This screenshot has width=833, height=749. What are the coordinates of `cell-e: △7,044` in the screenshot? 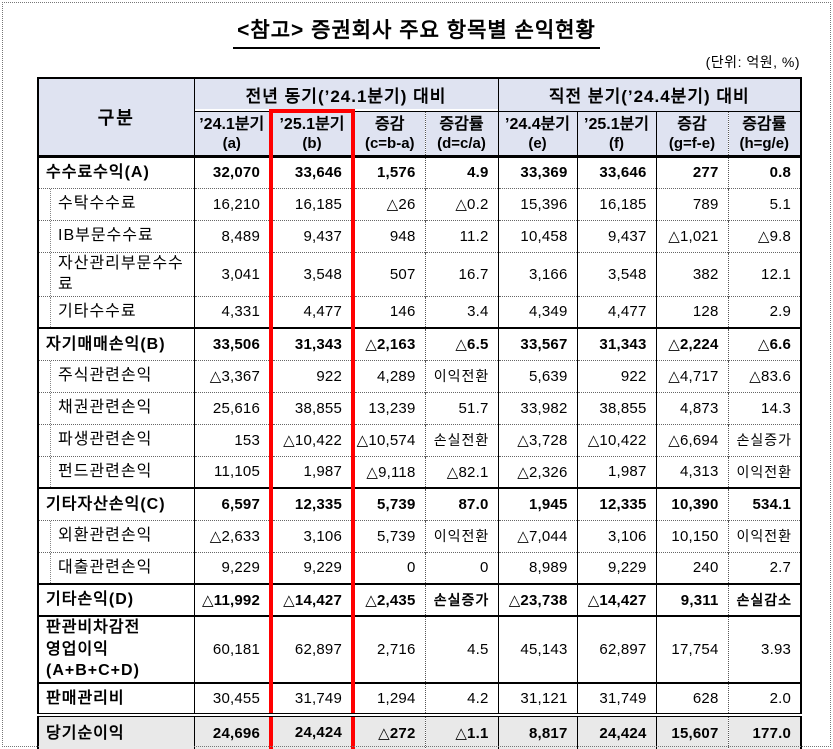 It's located at (537, 536).